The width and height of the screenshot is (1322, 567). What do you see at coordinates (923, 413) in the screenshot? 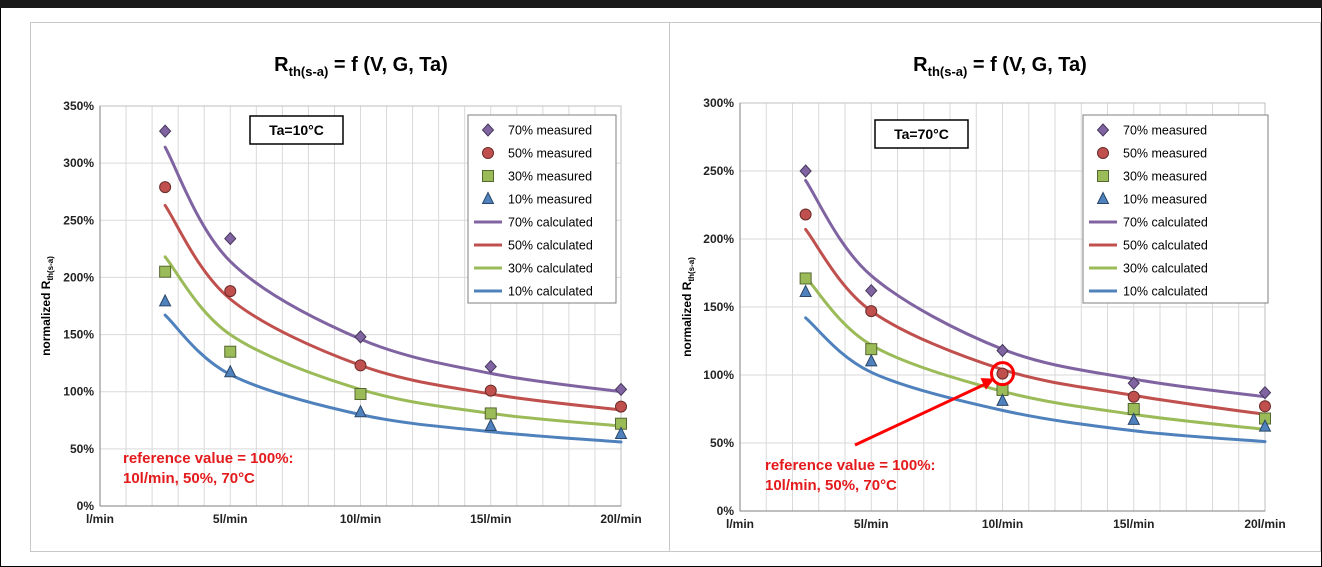
I see `reference-arrow-shaft` at bounding box center [923, 413].